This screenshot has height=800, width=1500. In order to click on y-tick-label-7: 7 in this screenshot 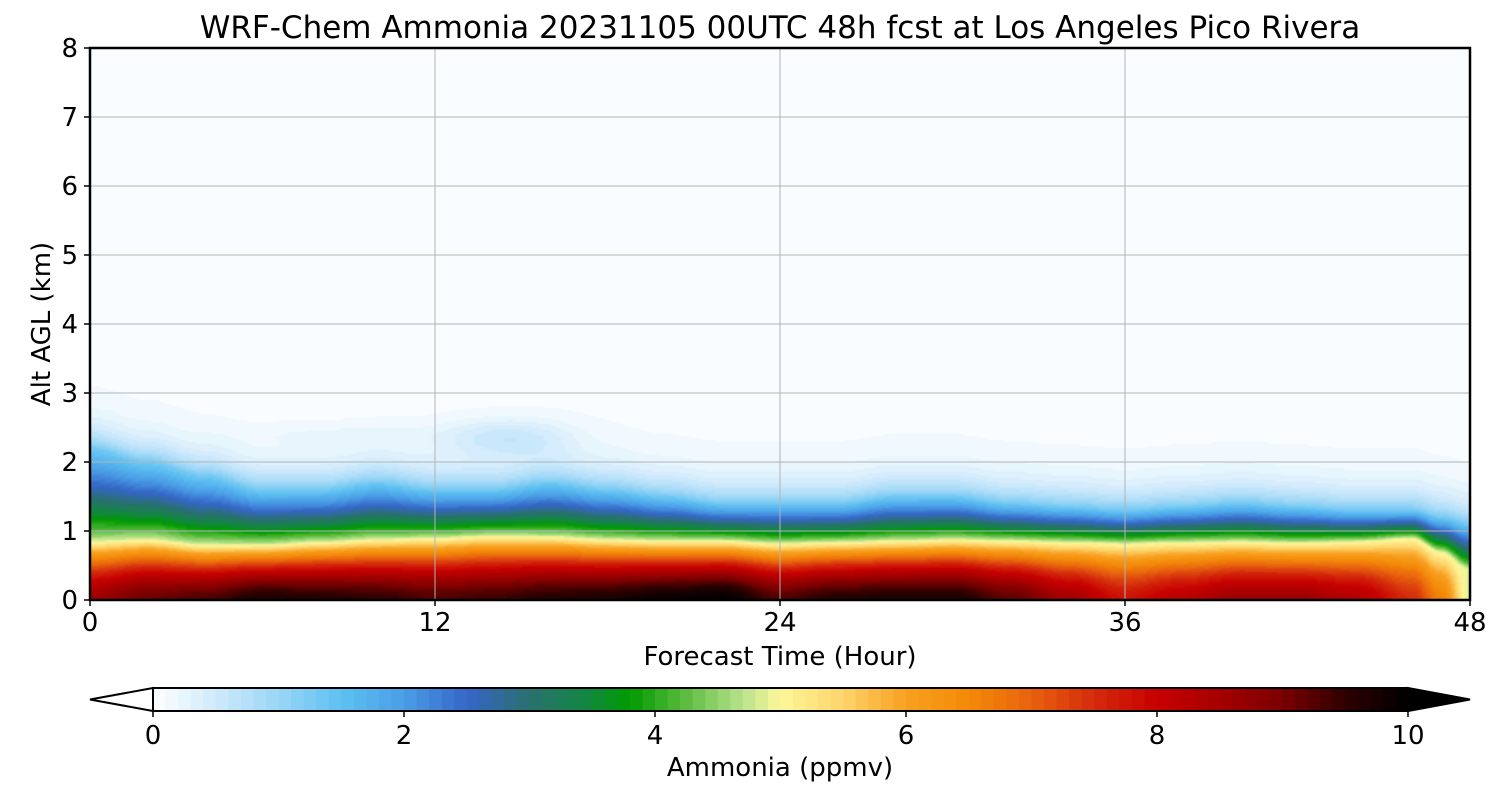, I will do `click(69, 118)`.